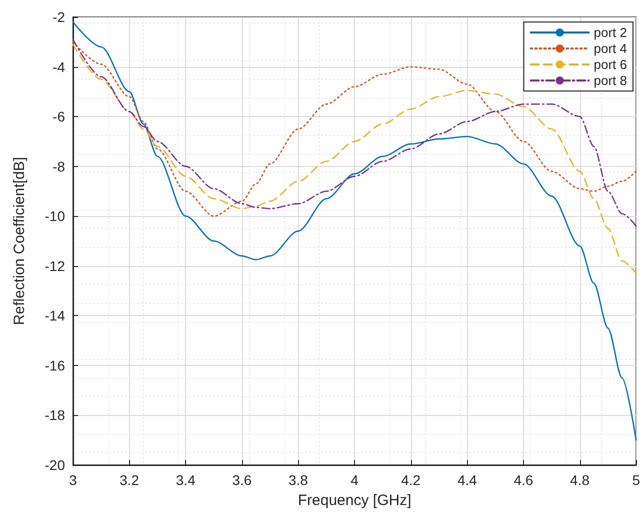 This screenshot has width=643, height=524. I want to click on x-tick-label: 4.4, so click(467, 480).